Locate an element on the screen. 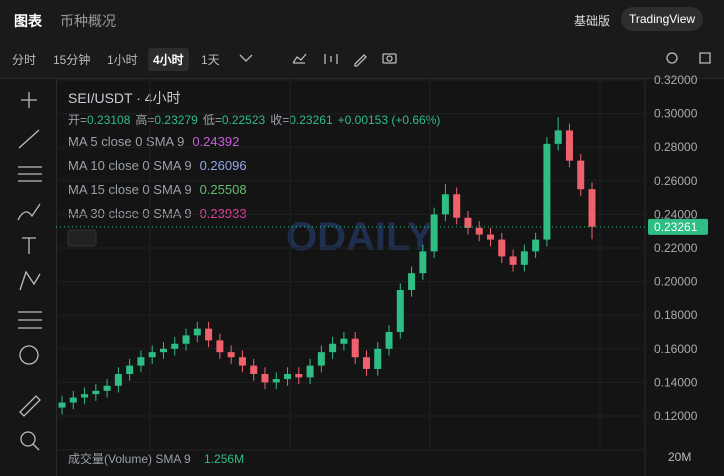 This screenshot has height=476, width=724. y-tick-label: 0.30000 is located at coordinates (676, 114).